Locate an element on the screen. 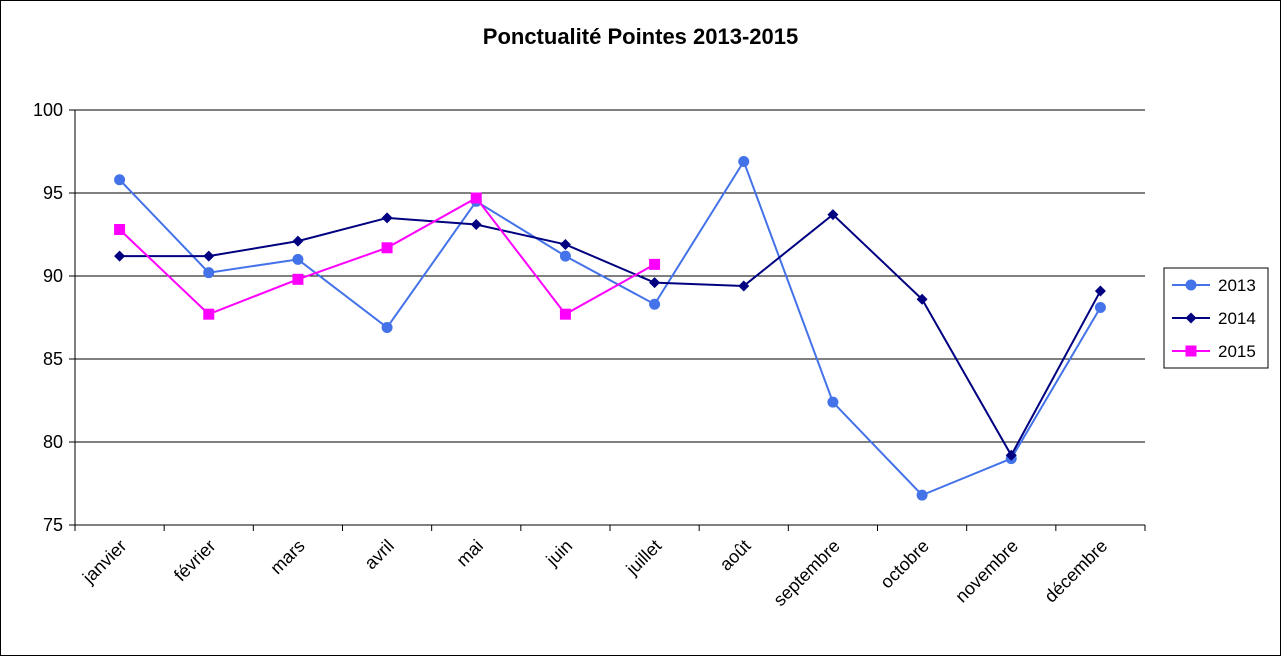 This screenshot has width=1281, height=656. data-point-2013-mars is located at coordinates (298, 259).